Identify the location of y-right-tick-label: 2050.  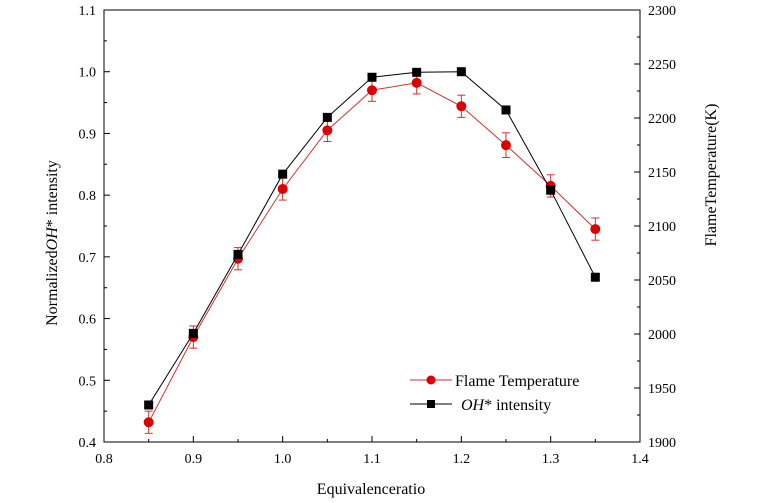
(662, 281).